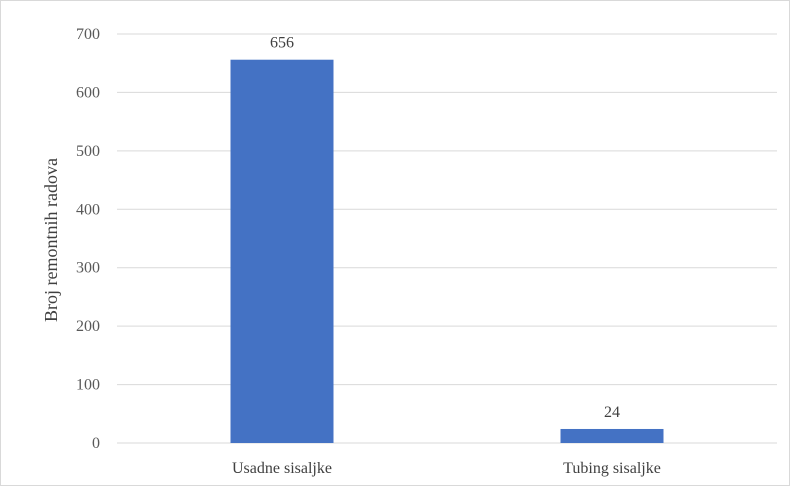 The image size is (790, 486). Describe the element at coordinates (612, 412) in the screenshot. I see `bar-data-label: 24` at that location.